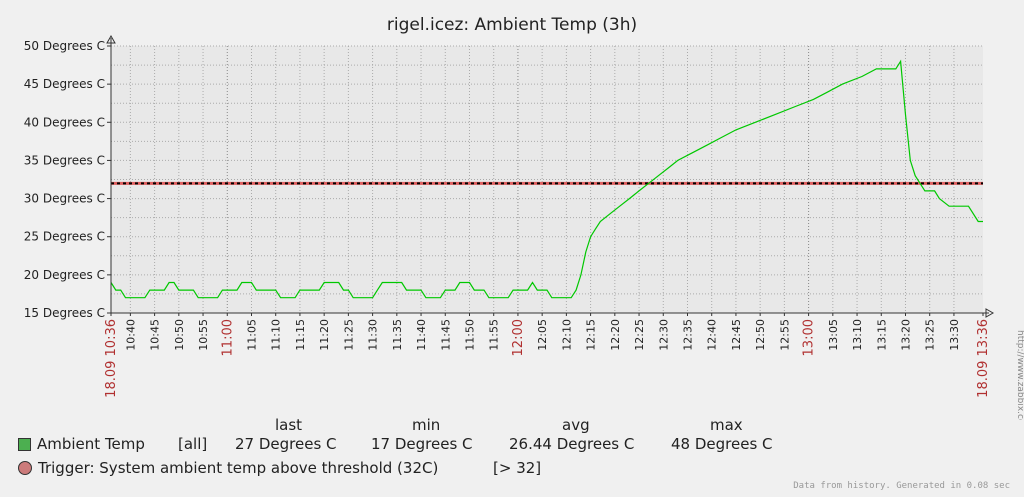 Image resolution: width=1024 pixels, height=497 pixels. What do you see at coordinates (990, 313) in the screenshot?
I see `x-axis-arrow` at bounding box center [990, 313].